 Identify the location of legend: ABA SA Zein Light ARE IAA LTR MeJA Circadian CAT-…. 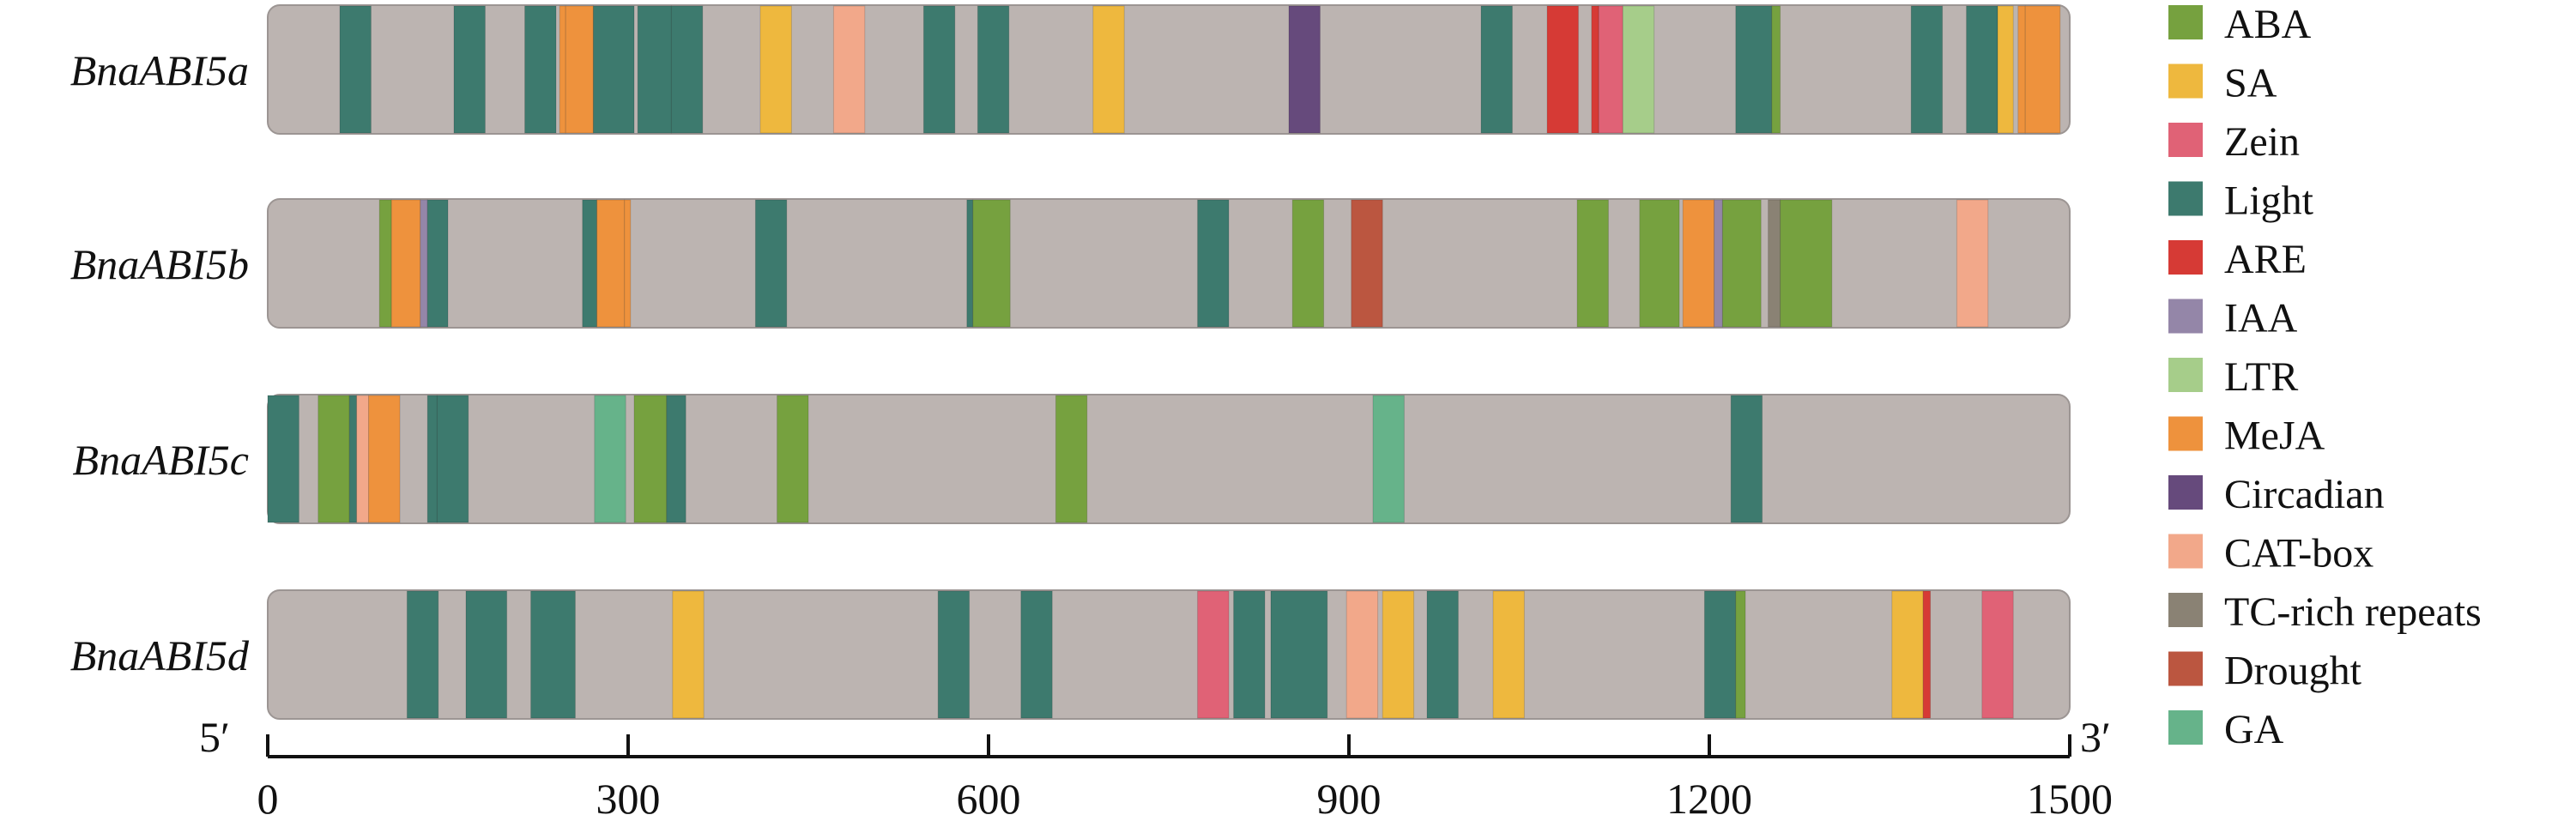
(2325, 377).